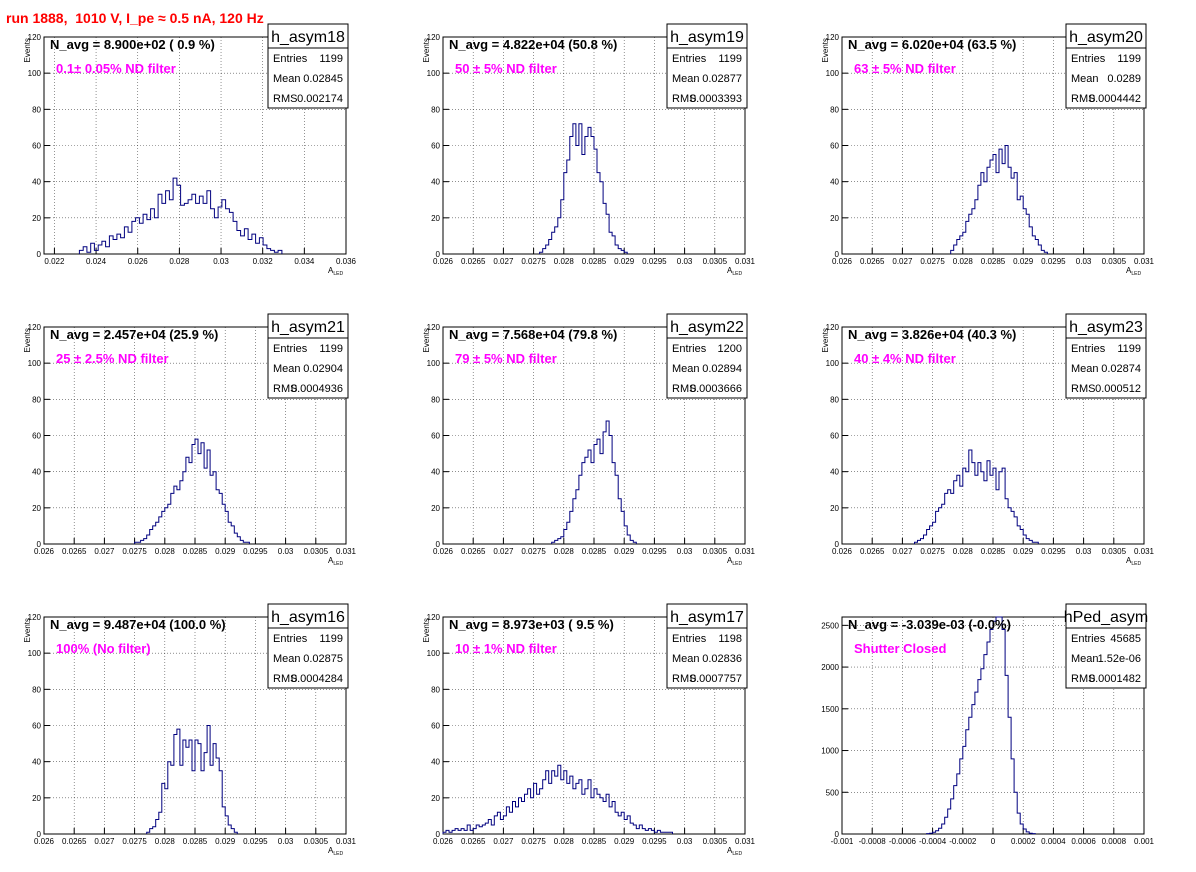 Image resolution: width=1196 pixels, height=872 pixels. I want to click on stat-value: 0.0003666, so click(716, 389).